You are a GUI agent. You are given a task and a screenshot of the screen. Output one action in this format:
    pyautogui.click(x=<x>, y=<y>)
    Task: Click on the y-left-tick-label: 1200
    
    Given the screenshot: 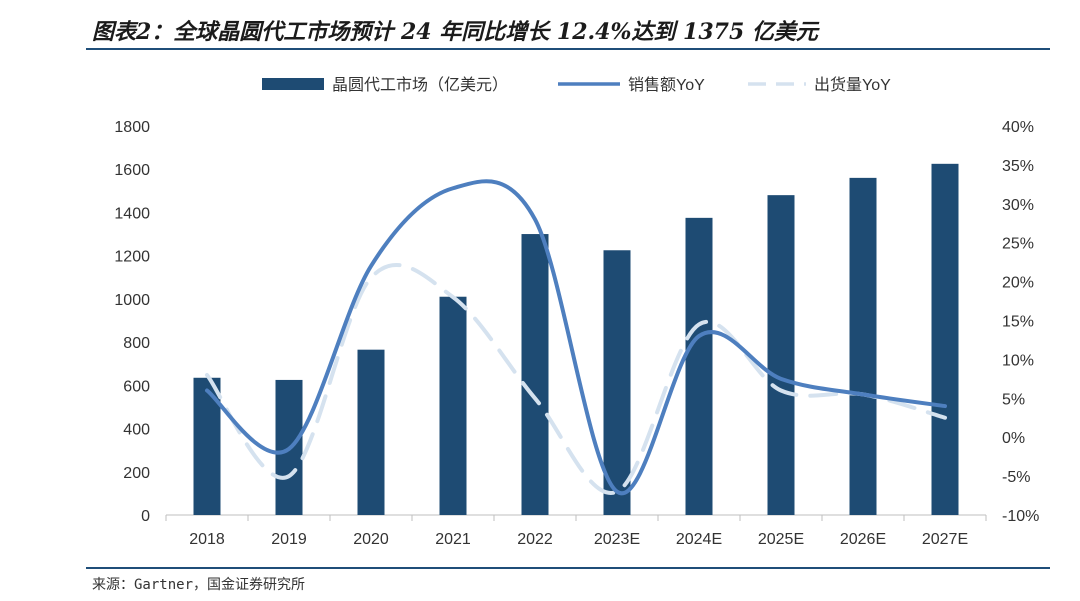 What is the action you would take?
    pyautogui.click(x=132, y=257)
    